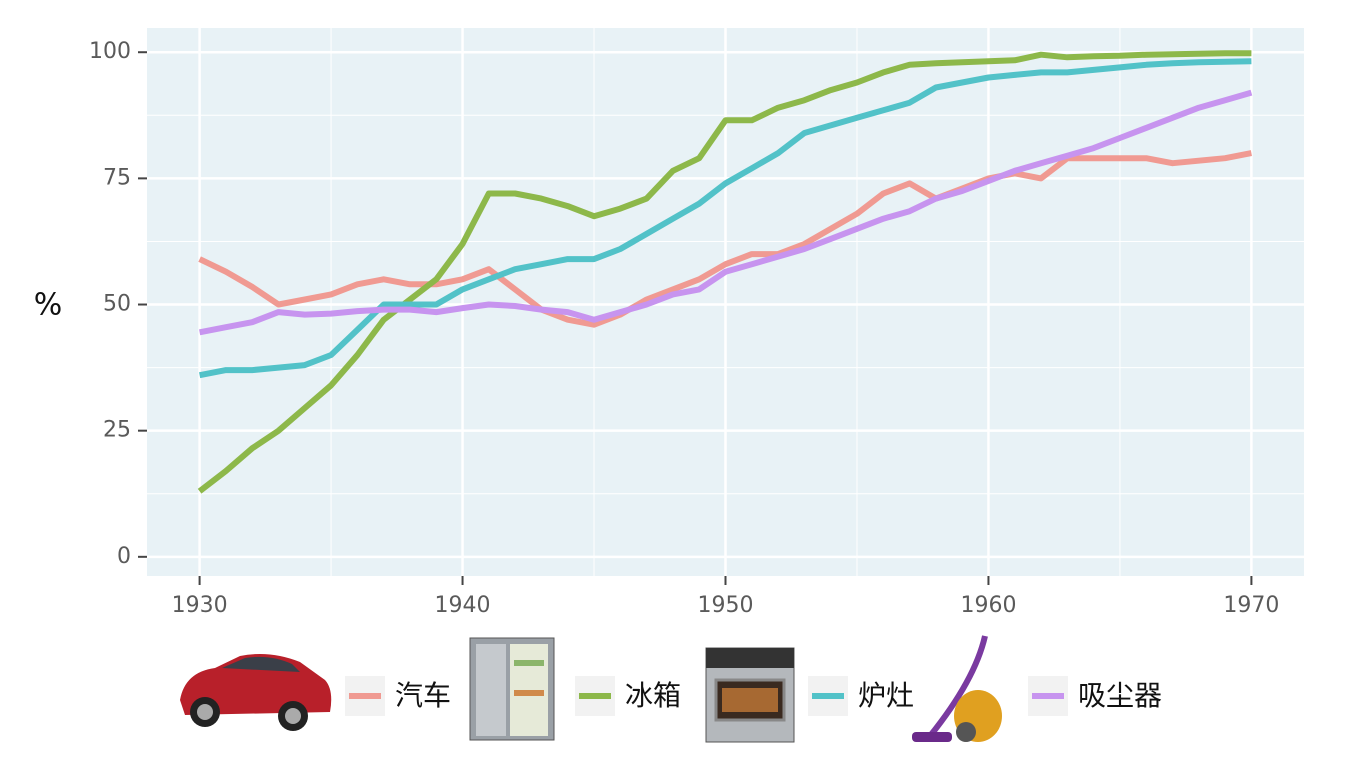 The image size is (1353, 768). Describe the element at coordinates (957, 688) in the screenshot. I see `vacuum-icon` at that location.